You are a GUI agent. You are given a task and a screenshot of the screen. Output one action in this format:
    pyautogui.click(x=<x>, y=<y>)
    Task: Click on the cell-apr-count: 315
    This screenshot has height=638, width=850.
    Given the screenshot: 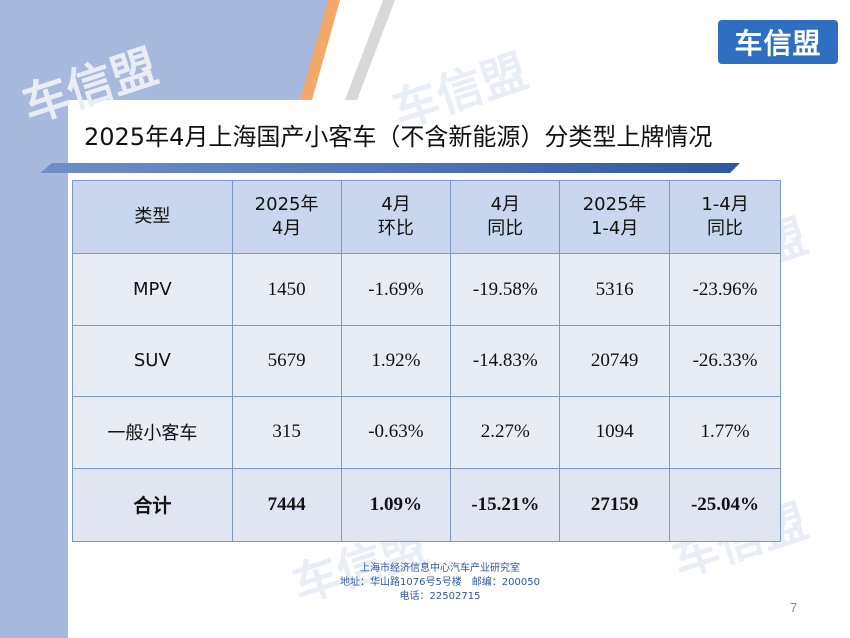 What is the action you would take?
    pyautogui.click(x=286, y=432)
    